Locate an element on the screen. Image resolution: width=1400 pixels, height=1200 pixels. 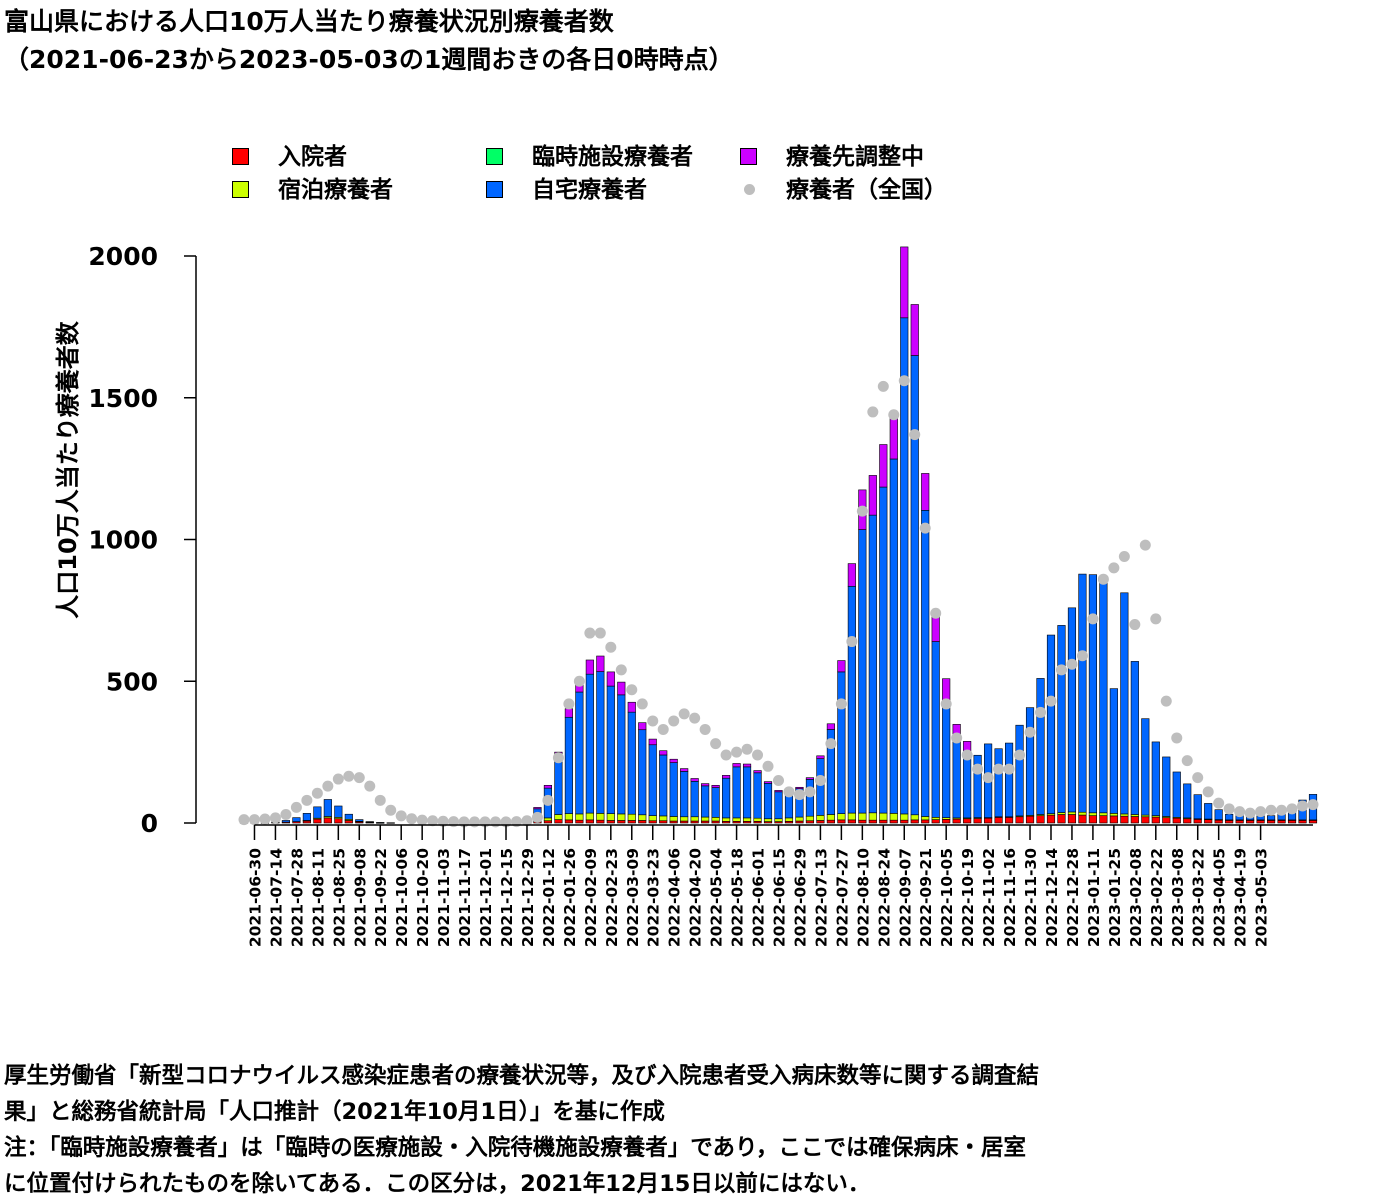
x-tick-label: 2023-03-22 is located at coordinates (1199, 897).